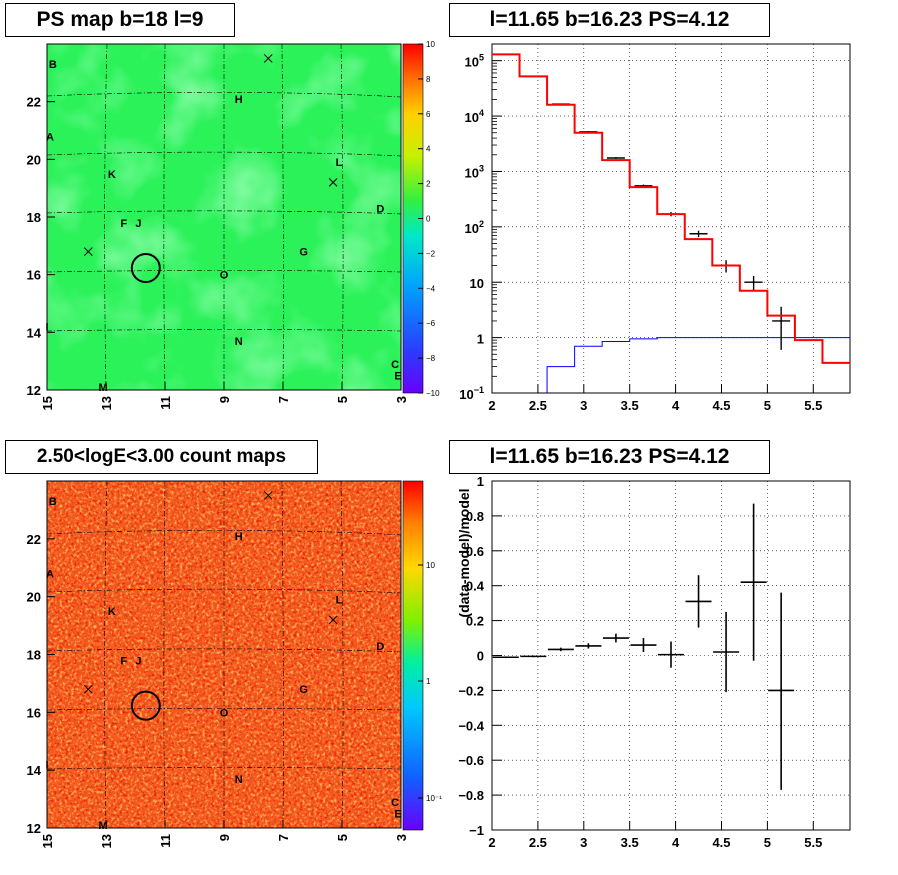  Describe the element at coordinates (395, 365) in the screenshot. I see `source-label: C` at that location.